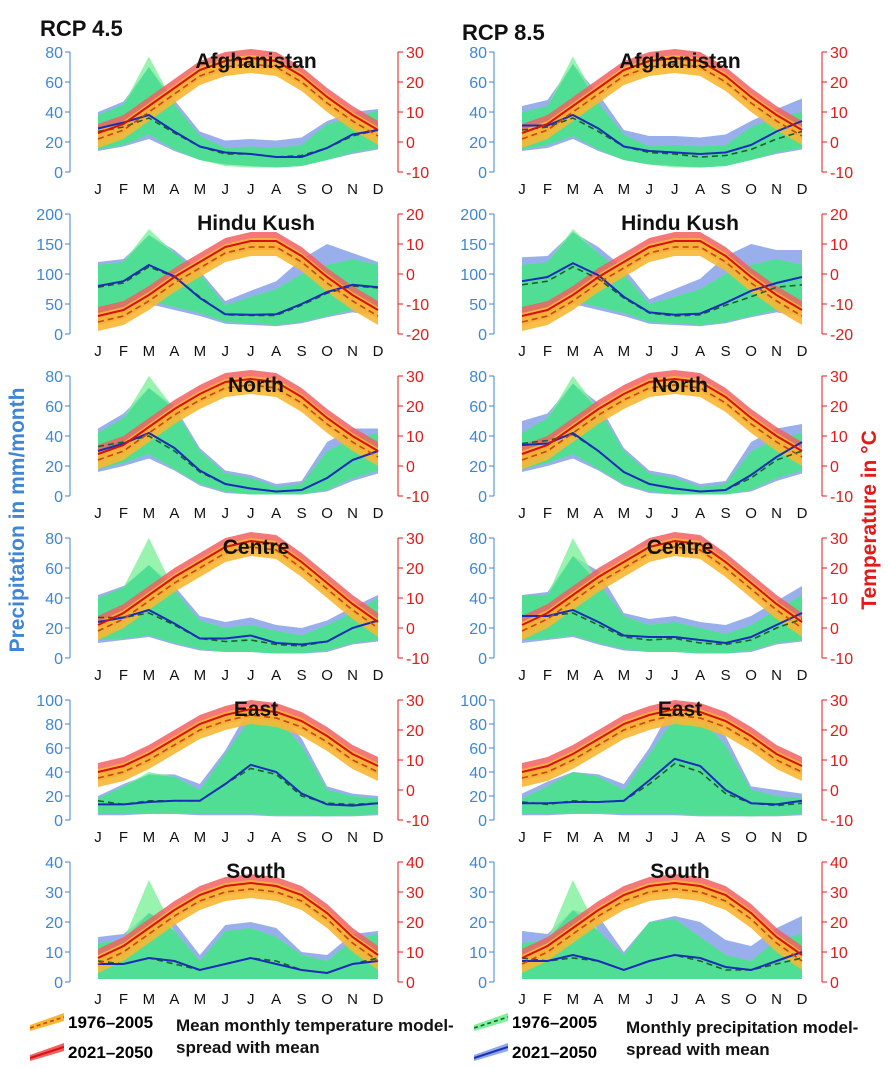  I want to click on temp-tick-label: 0, so click(410, 629).